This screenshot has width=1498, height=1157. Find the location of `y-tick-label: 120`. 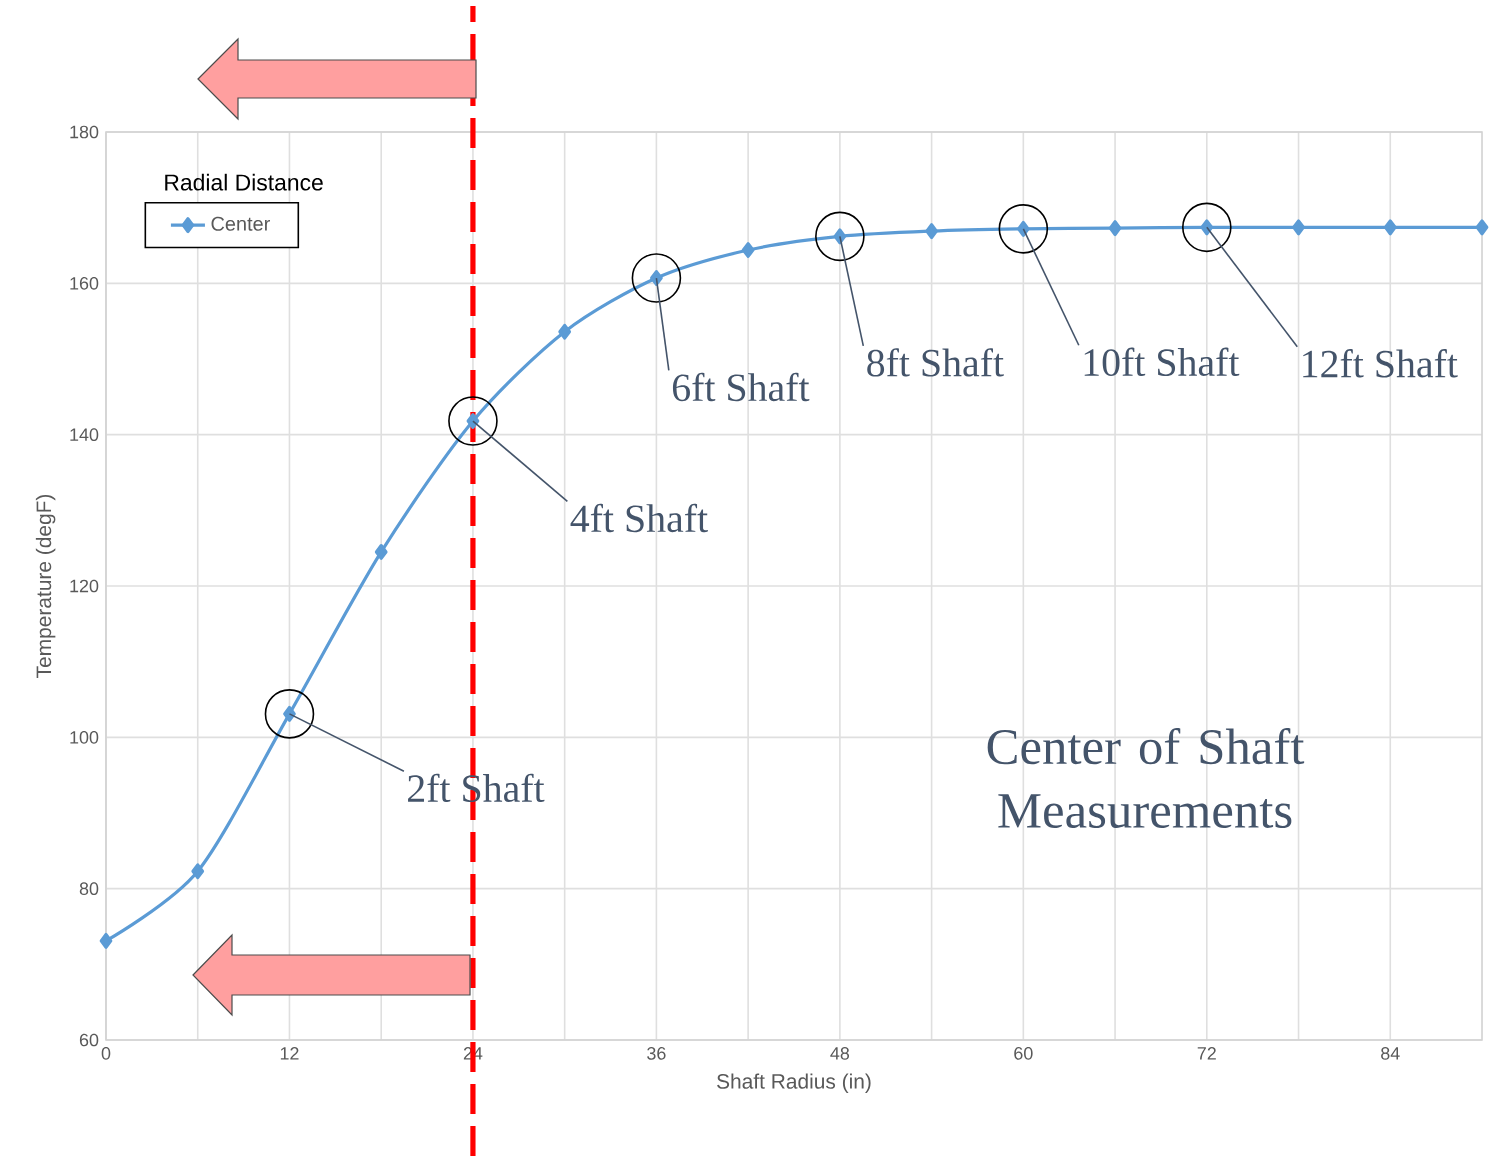

y-tick-label: 120 is located at coordinates (84, 586).